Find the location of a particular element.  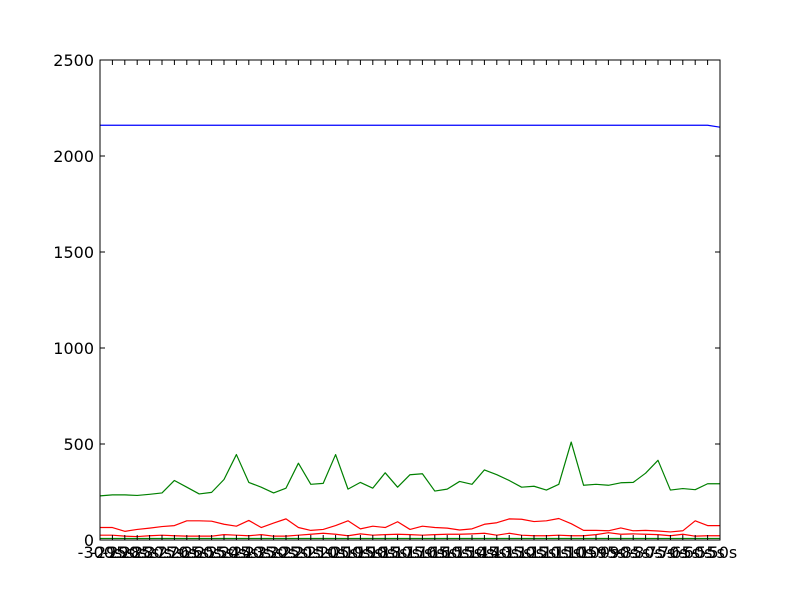

x-tick-label: -185s is located at coordinates (385, 552).